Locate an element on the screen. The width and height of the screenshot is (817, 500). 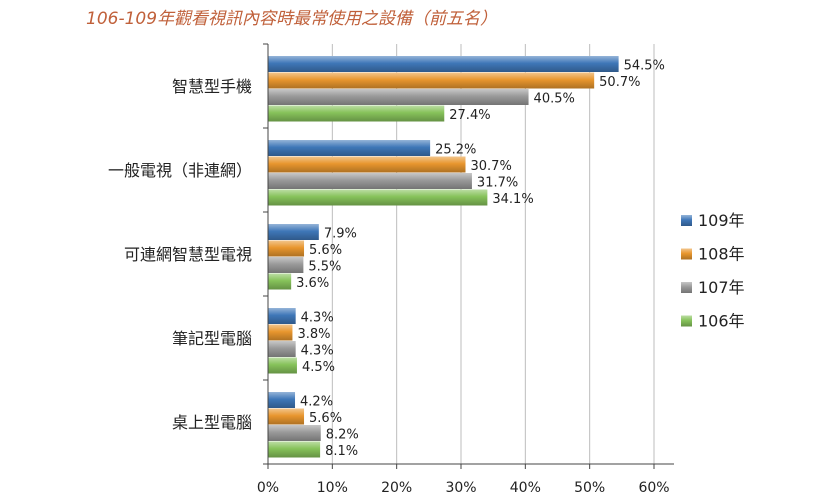
data-label: 8.1% is located at coordinates (341, 451).